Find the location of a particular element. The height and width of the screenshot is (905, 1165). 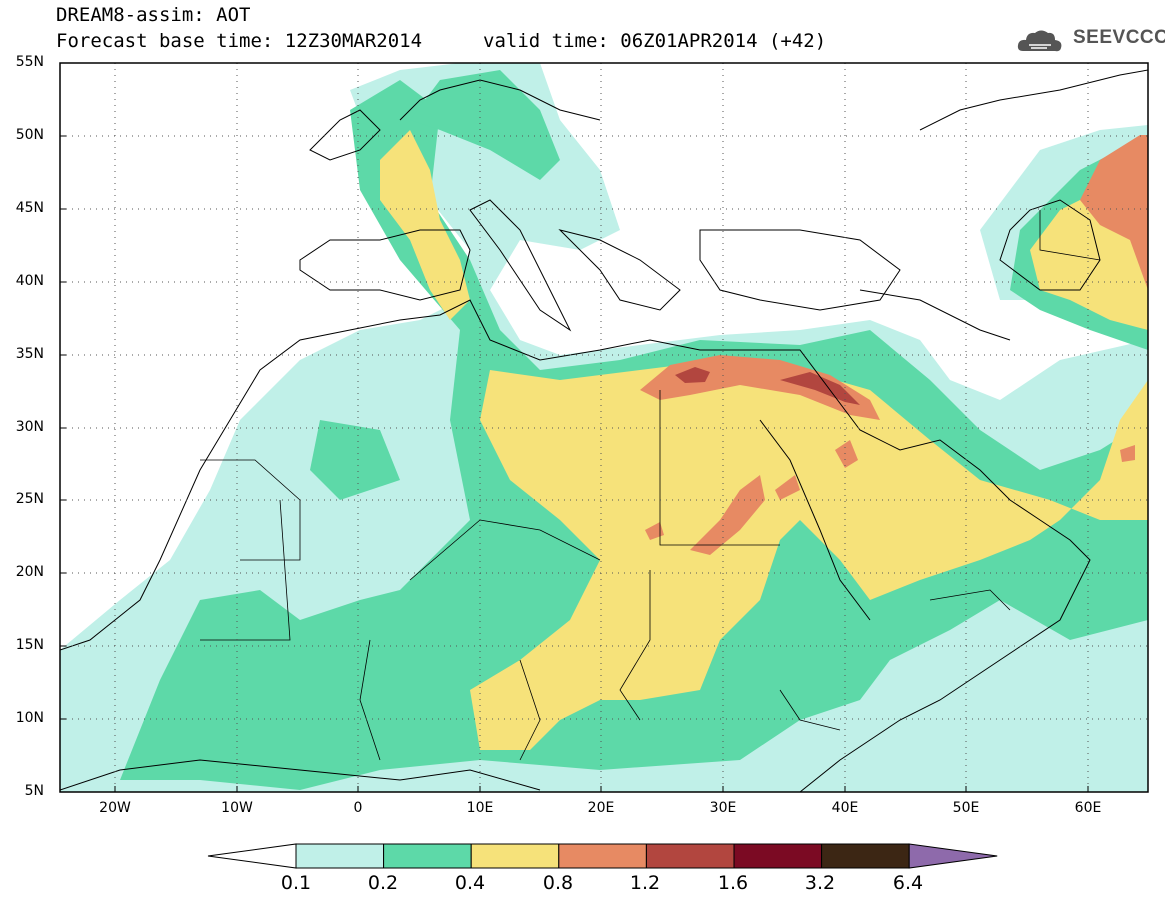

map-title: DREAM8-assim: AOT is located at coordinates (153, 15).